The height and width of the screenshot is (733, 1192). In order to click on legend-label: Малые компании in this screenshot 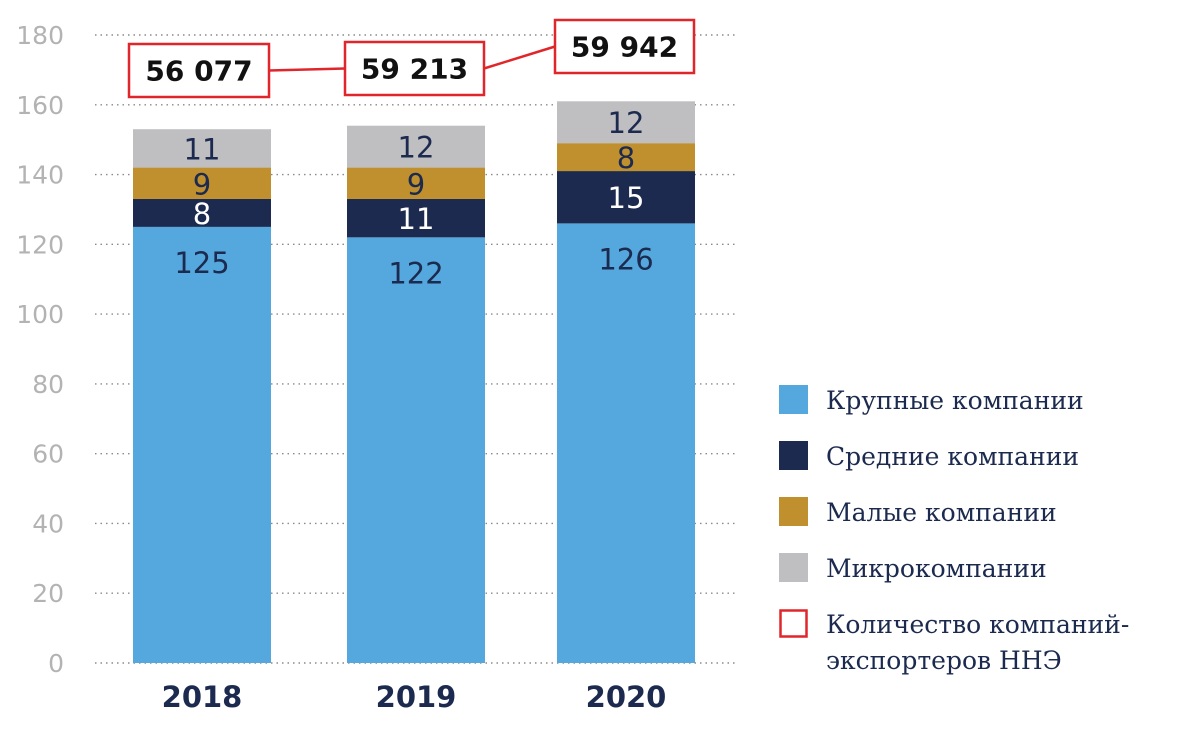, I will do `click(941, 512)`.